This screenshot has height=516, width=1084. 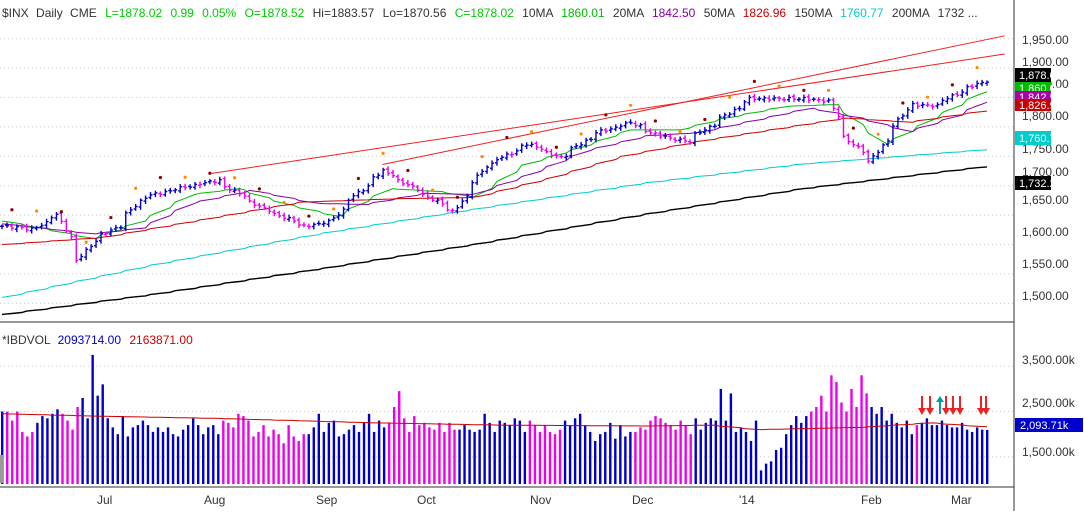 What do you see at coordinates (862, 13) in the screenshot?
I see `ma150-value: 1760.77` at bounding box center [862, 13].